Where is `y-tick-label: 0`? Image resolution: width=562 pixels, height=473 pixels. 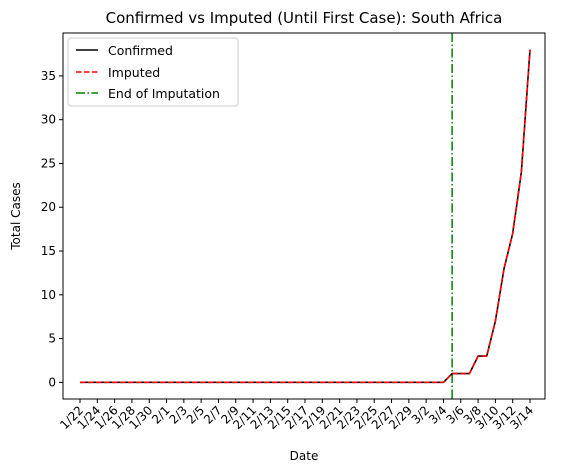
y-tick-label: 0 is located at coordinates (52, 382).